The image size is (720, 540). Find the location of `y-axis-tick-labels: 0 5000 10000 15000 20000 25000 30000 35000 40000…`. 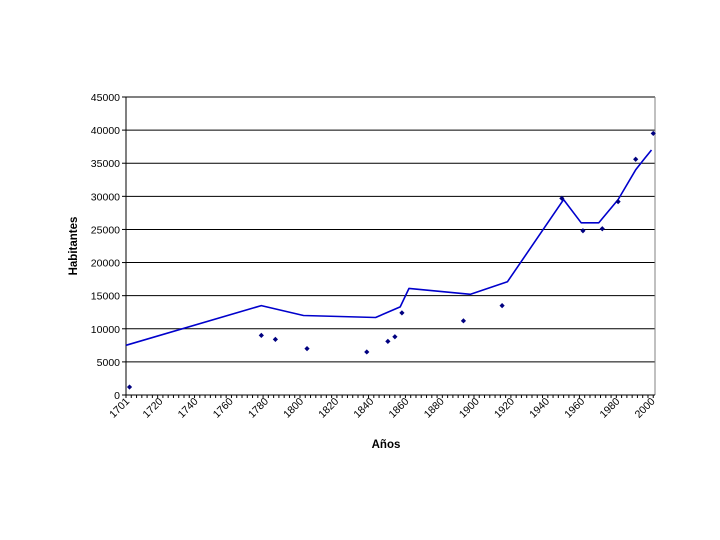

y-axis-tick-labels: 0 5000 10000 15000 20000 25000 30000 35000 40000… is located at coordinates (108, 247).